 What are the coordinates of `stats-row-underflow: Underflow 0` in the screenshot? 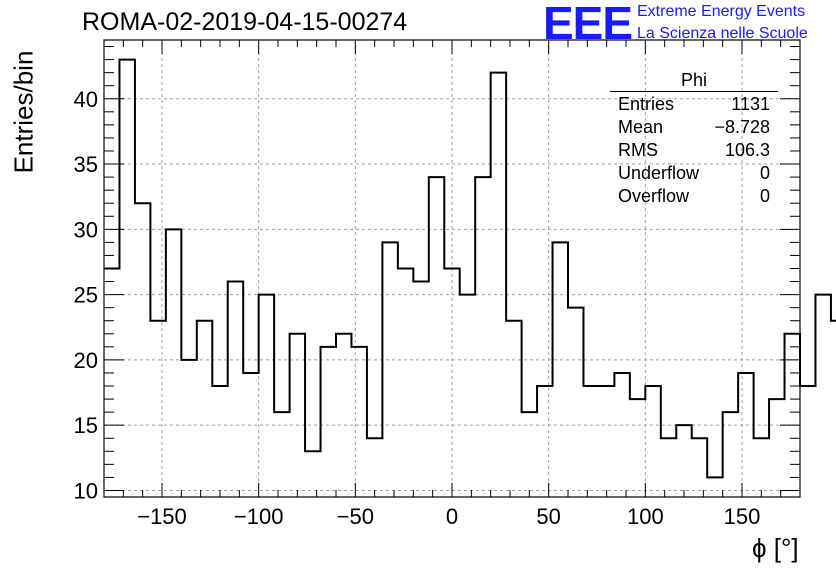 It's located at (694, 173).